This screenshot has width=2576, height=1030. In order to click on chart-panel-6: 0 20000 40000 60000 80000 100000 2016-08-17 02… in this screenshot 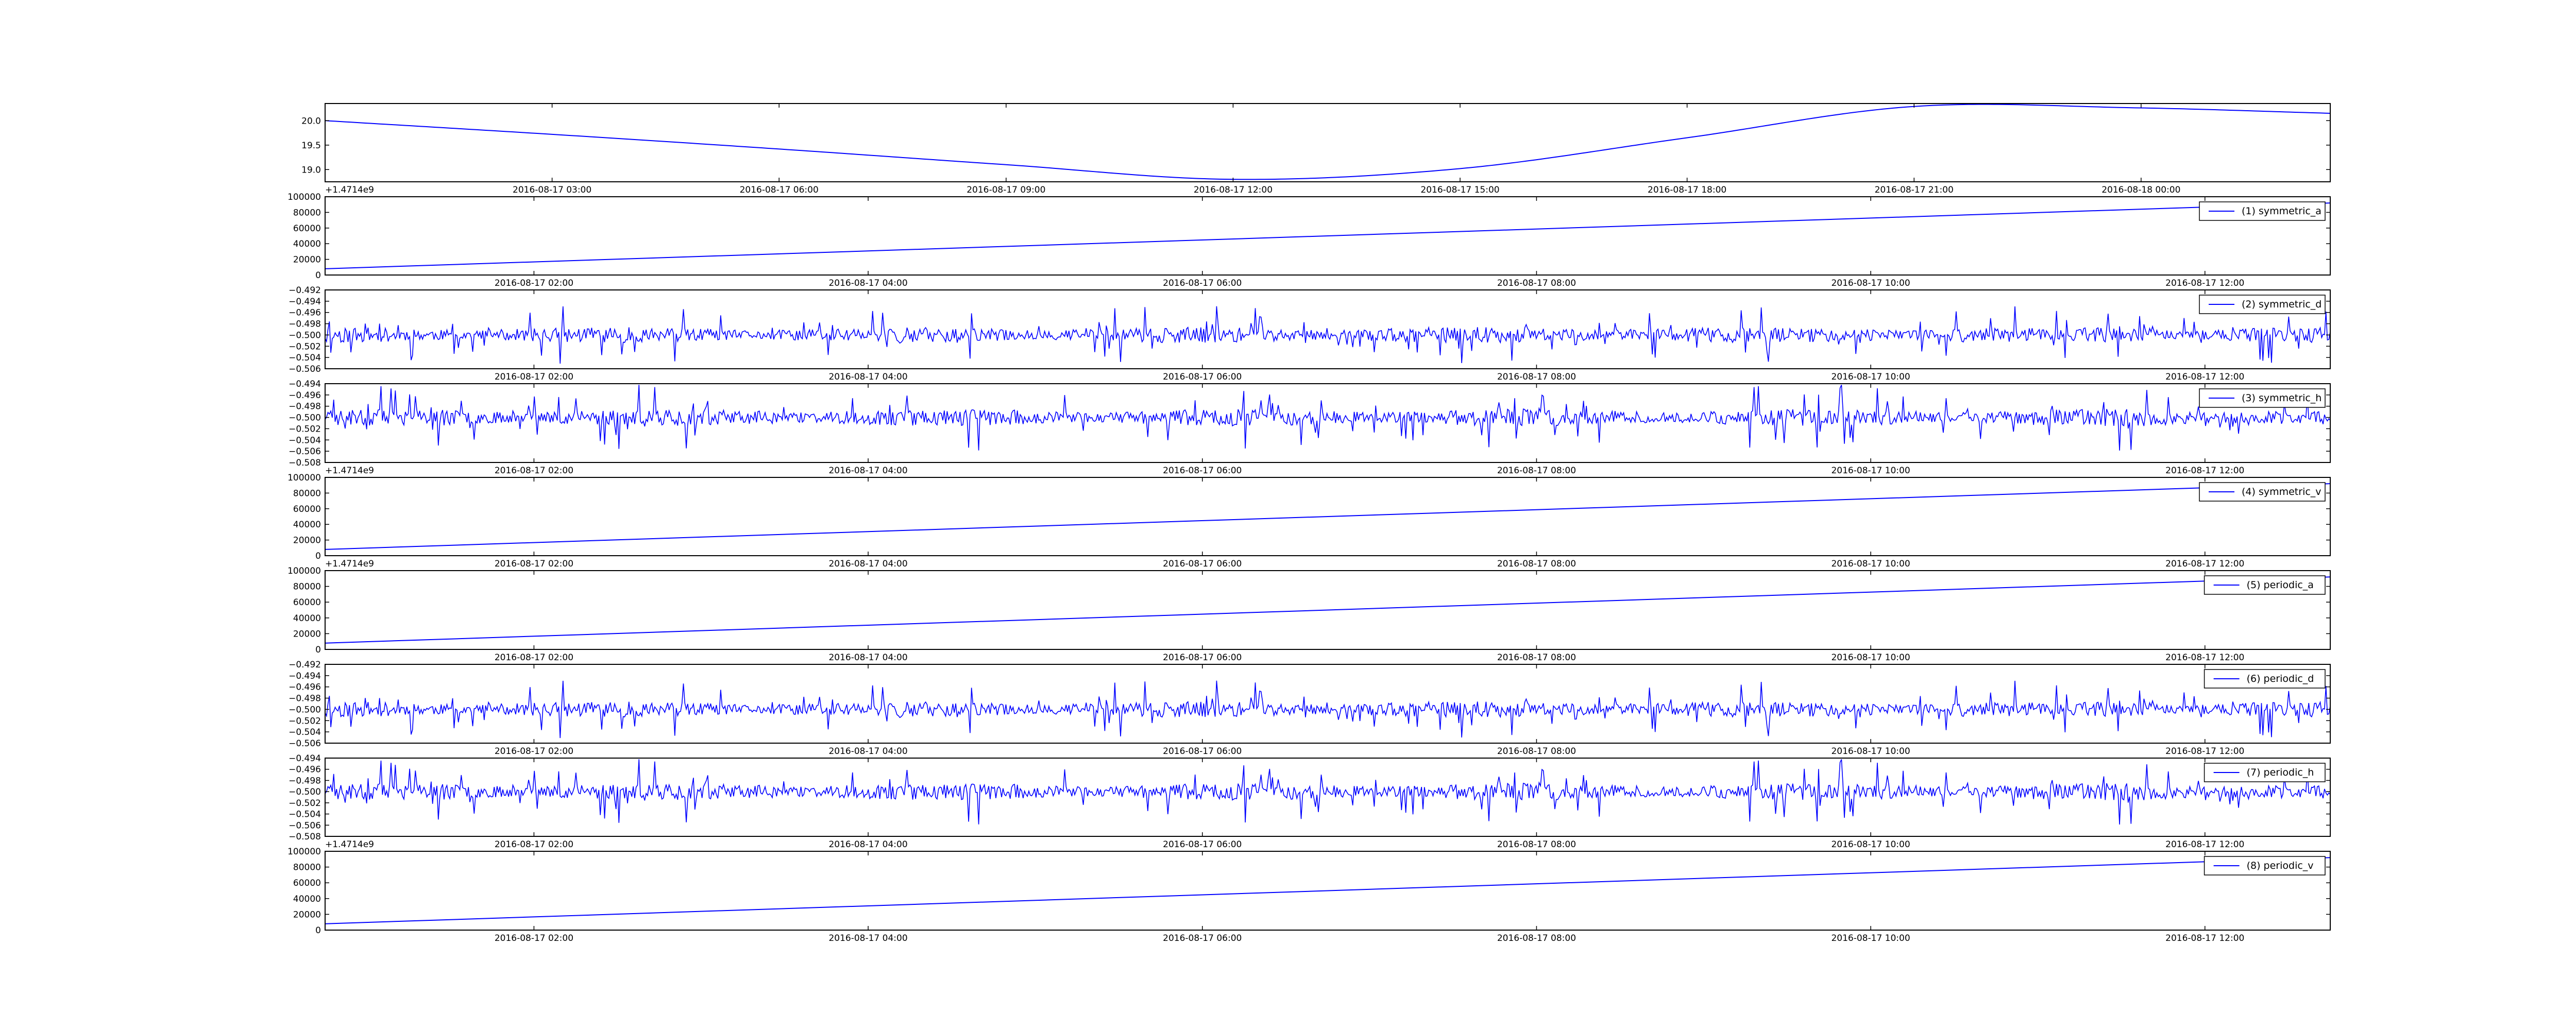, I will do `click(1309, 614)`.